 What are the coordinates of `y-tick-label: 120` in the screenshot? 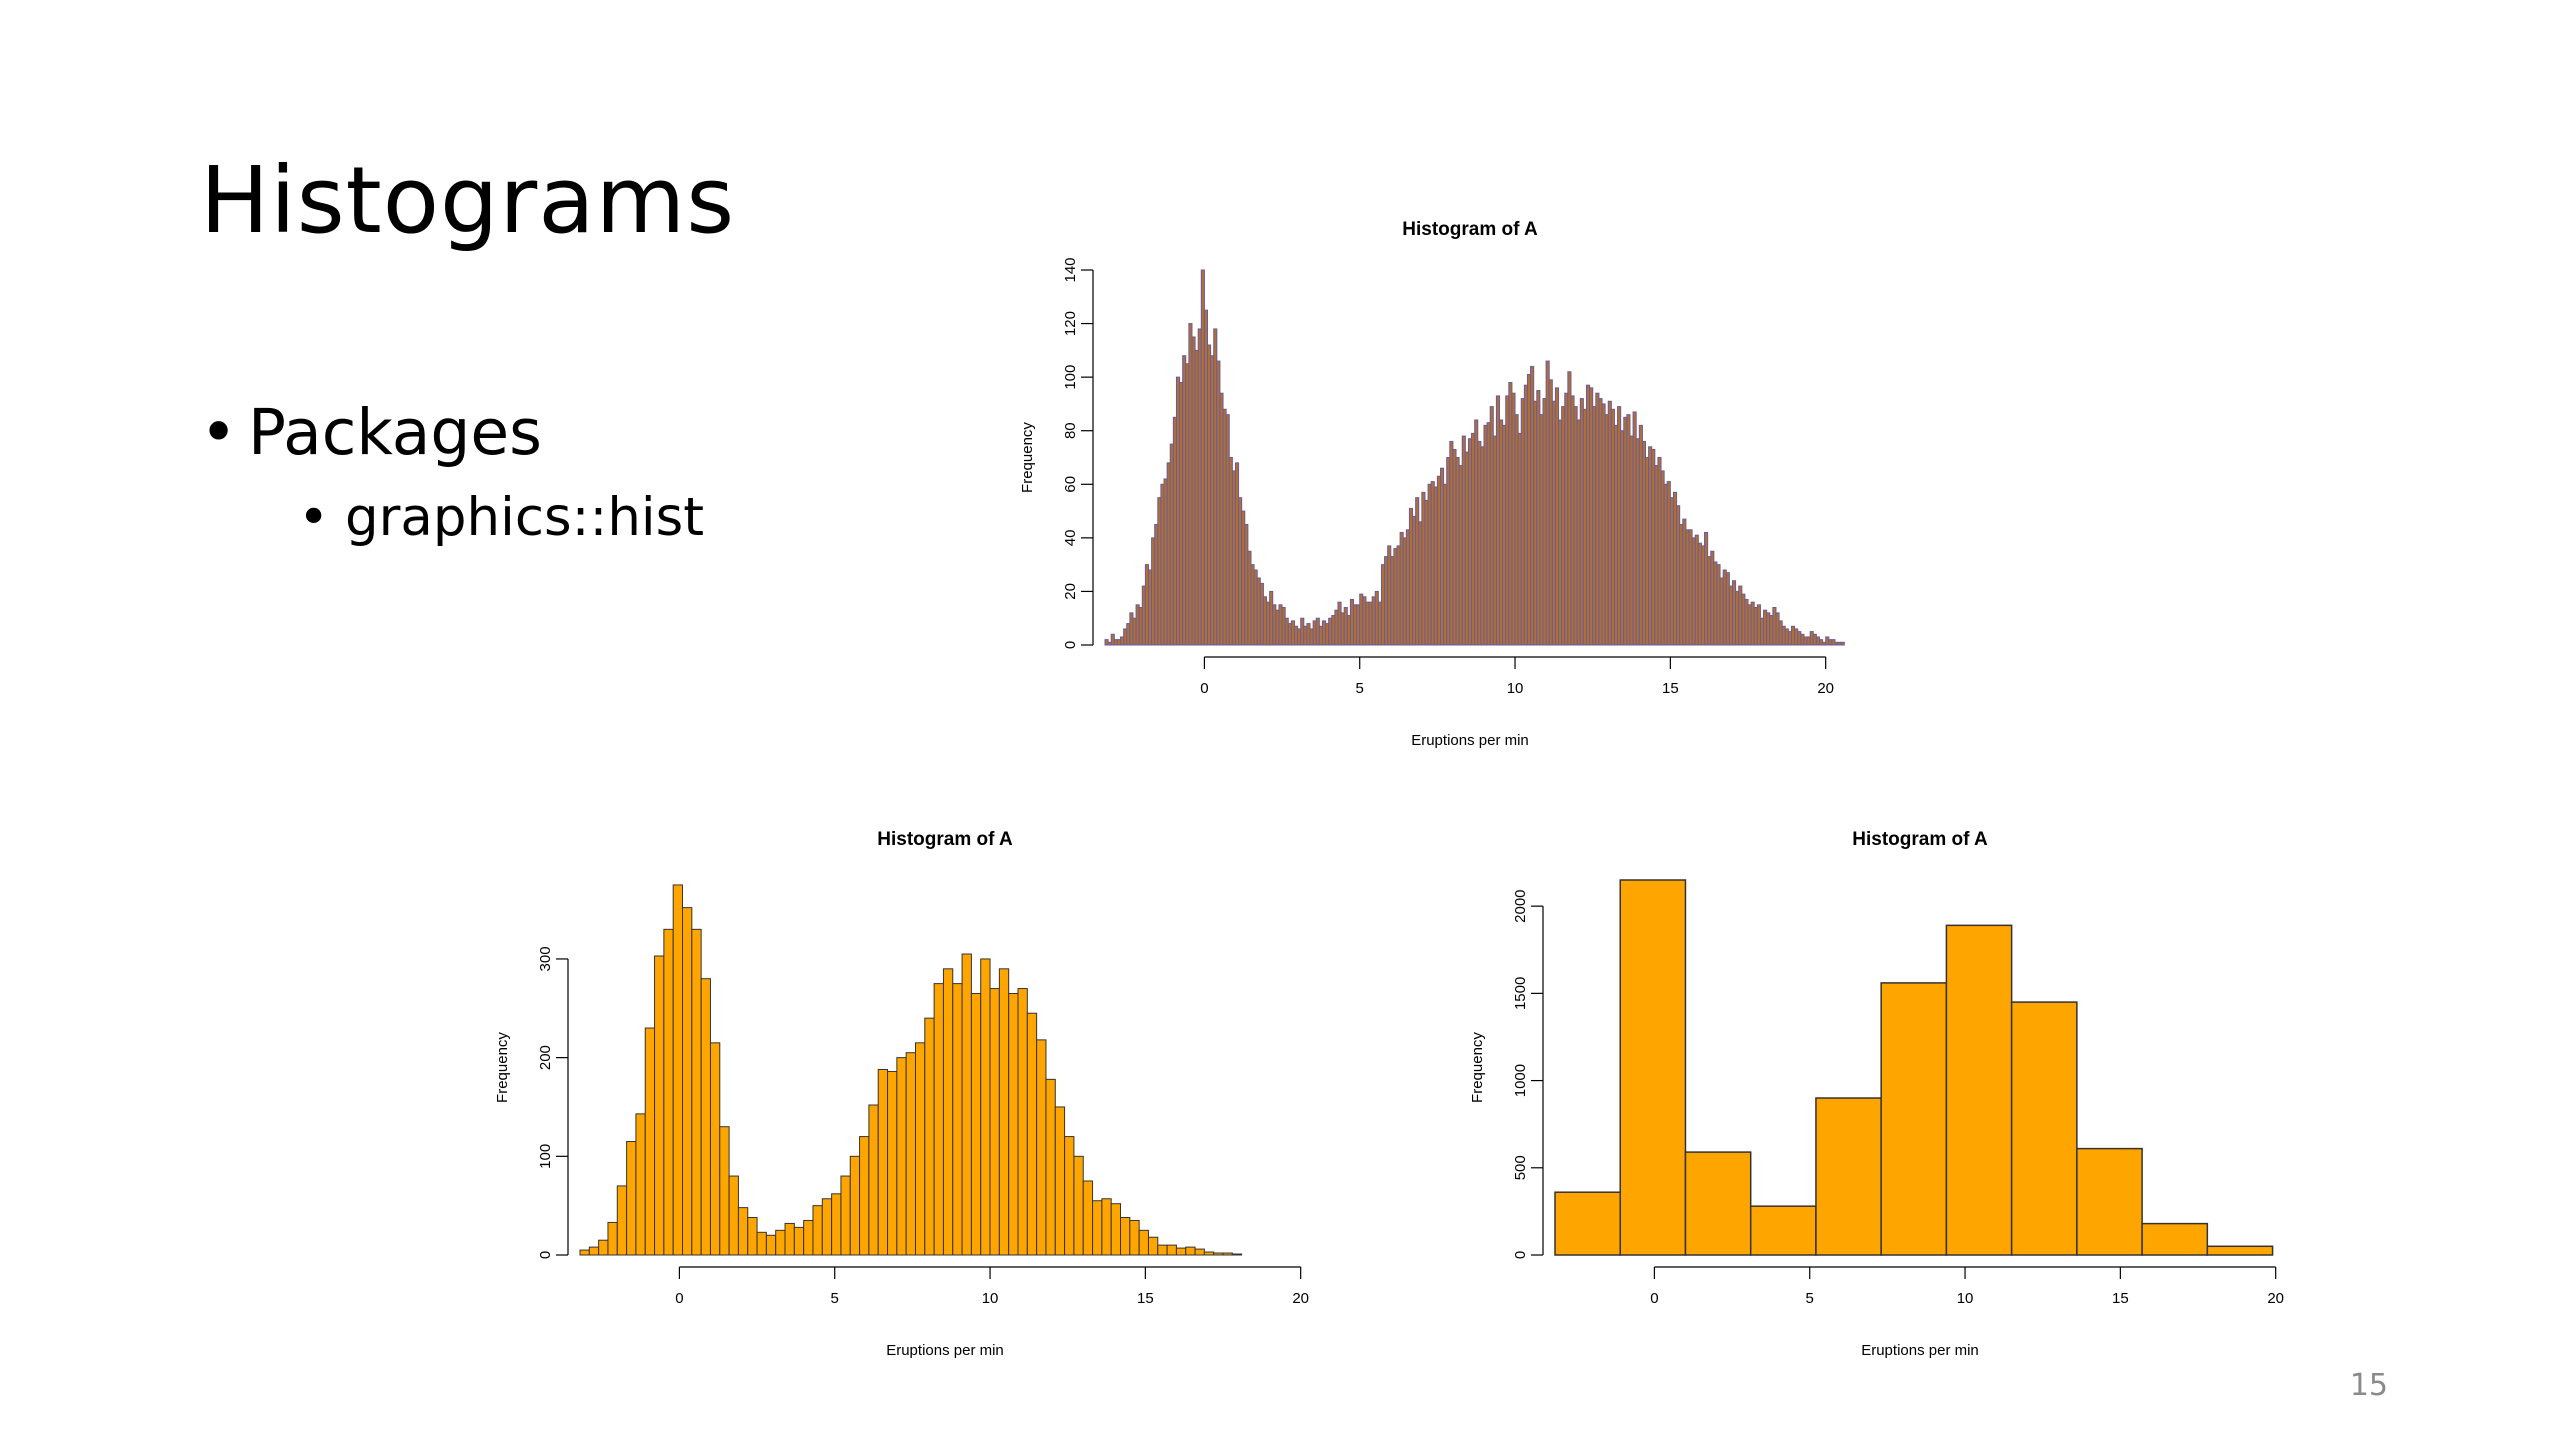 It's located at (1070, 323).